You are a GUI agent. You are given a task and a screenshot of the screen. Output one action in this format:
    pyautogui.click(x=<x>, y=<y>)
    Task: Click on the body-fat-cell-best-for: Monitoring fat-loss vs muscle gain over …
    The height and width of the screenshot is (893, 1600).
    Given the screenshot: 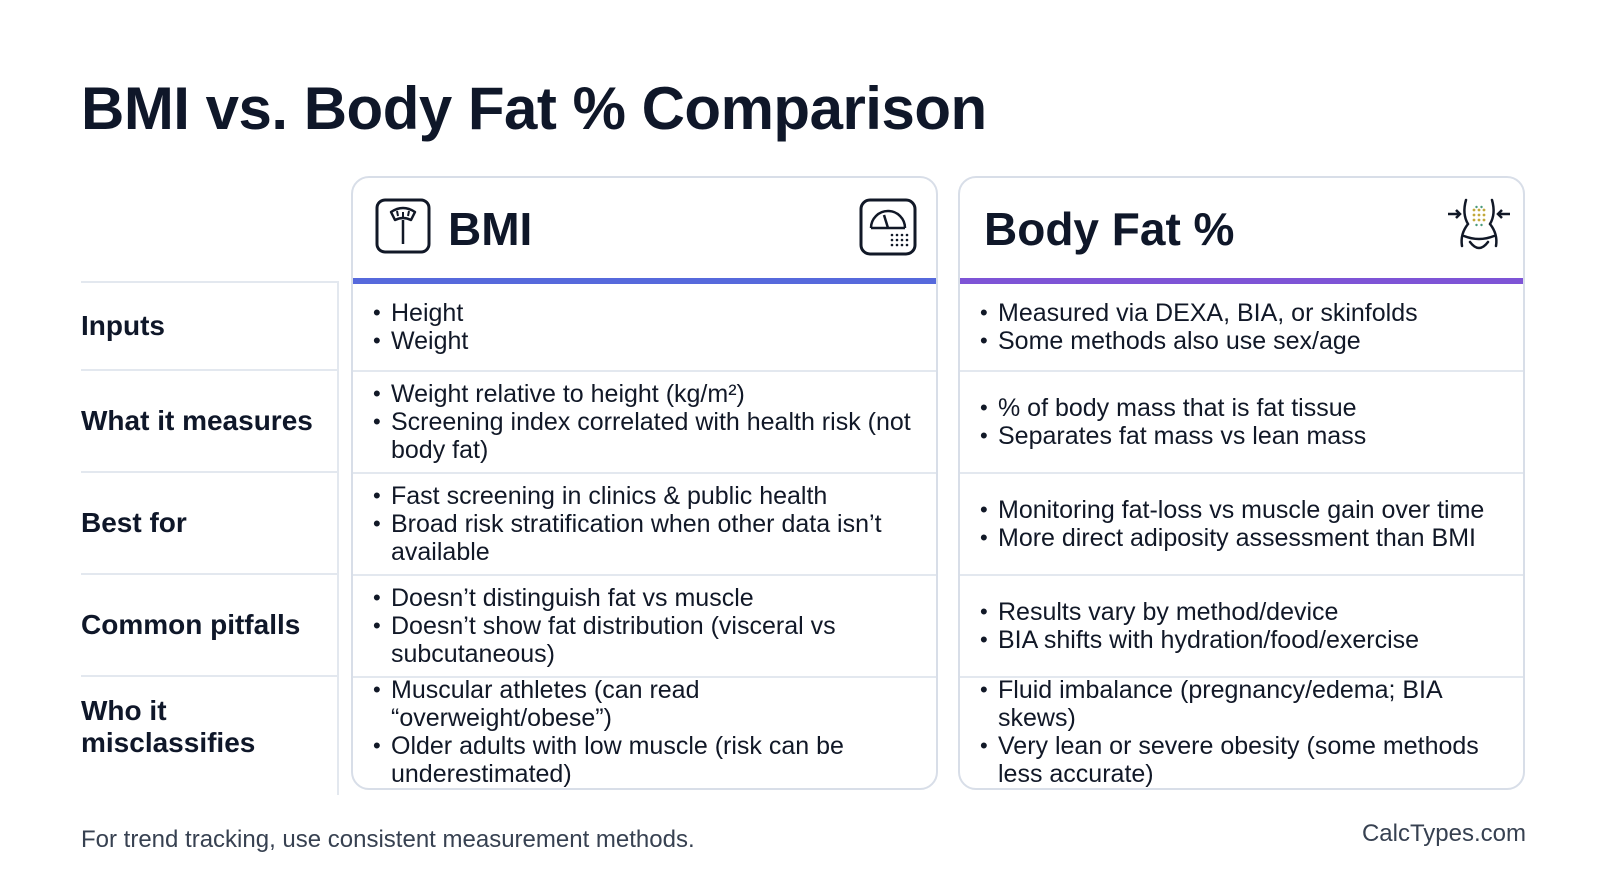 What is the action you would take?
    pyautogui.click(x=1241, y=524)
    